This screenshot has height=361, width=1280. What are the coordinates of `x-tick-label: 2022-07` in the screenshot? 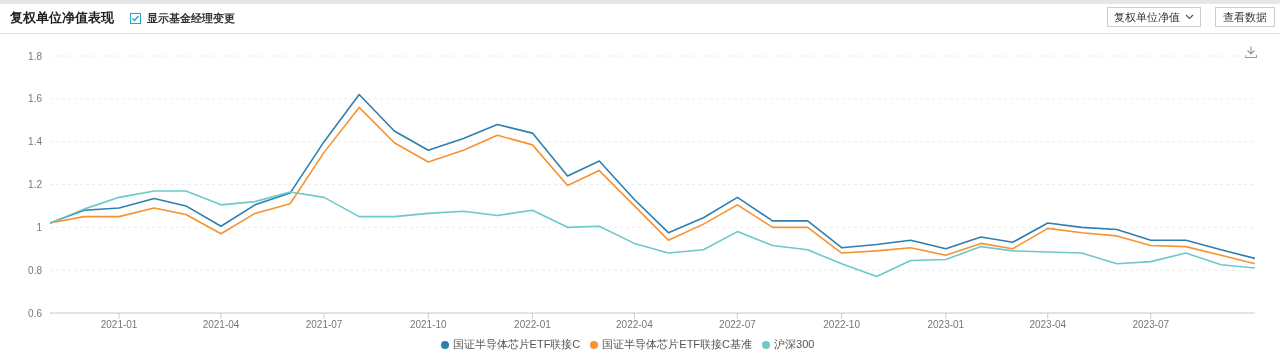 It's located at (738, 325).